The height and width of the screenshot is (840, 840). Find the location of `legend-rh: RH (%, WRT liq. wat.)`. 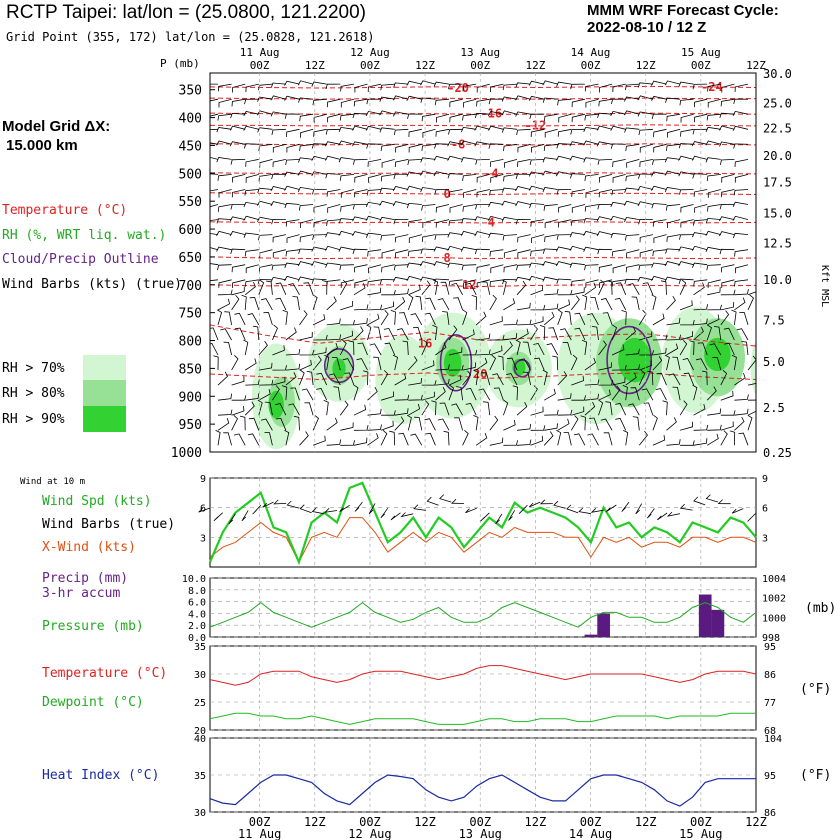

legend-rh: RH (%, WRT liq. wat.) is located at coordinates (84, 235).